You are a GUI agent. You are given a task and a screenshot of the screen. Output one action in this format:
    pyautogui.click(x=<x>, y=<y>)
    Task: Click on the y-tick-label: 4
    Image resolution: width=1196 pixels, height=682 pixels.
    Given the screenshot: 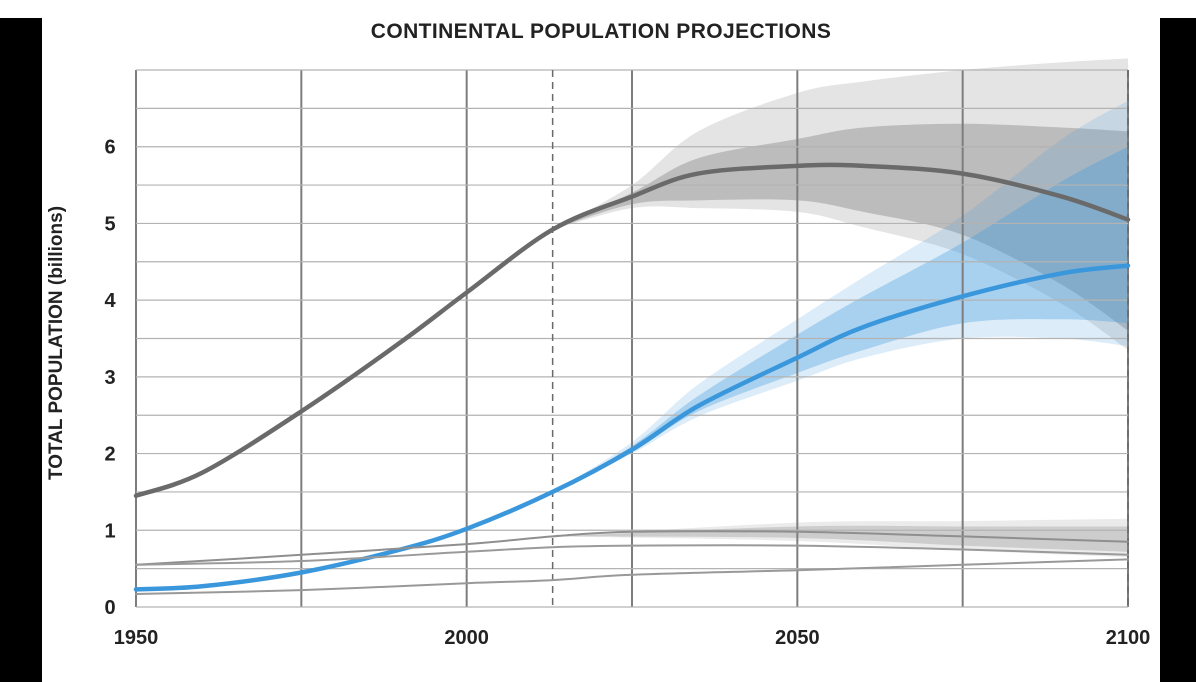 What is the action you would take?
    pyautogui.click(x=110, y=301)
    